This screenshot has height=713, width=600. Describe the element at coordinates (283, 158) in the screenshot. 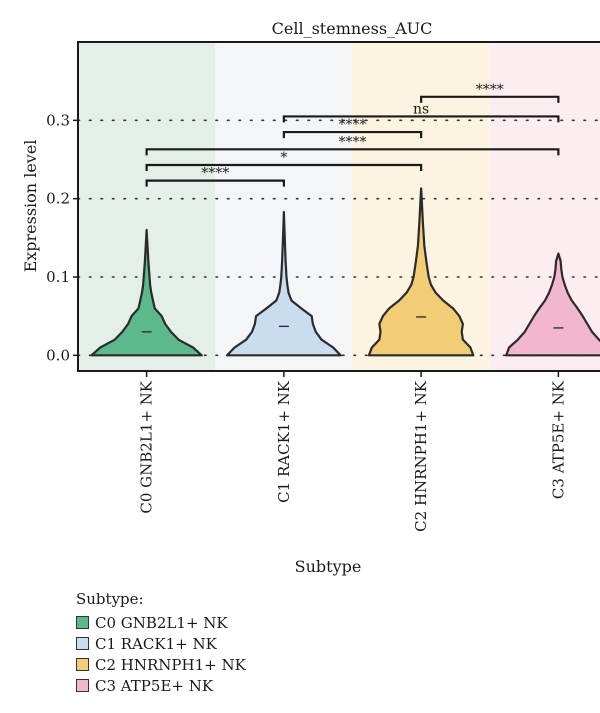

I see `significance-label: *` at that location.